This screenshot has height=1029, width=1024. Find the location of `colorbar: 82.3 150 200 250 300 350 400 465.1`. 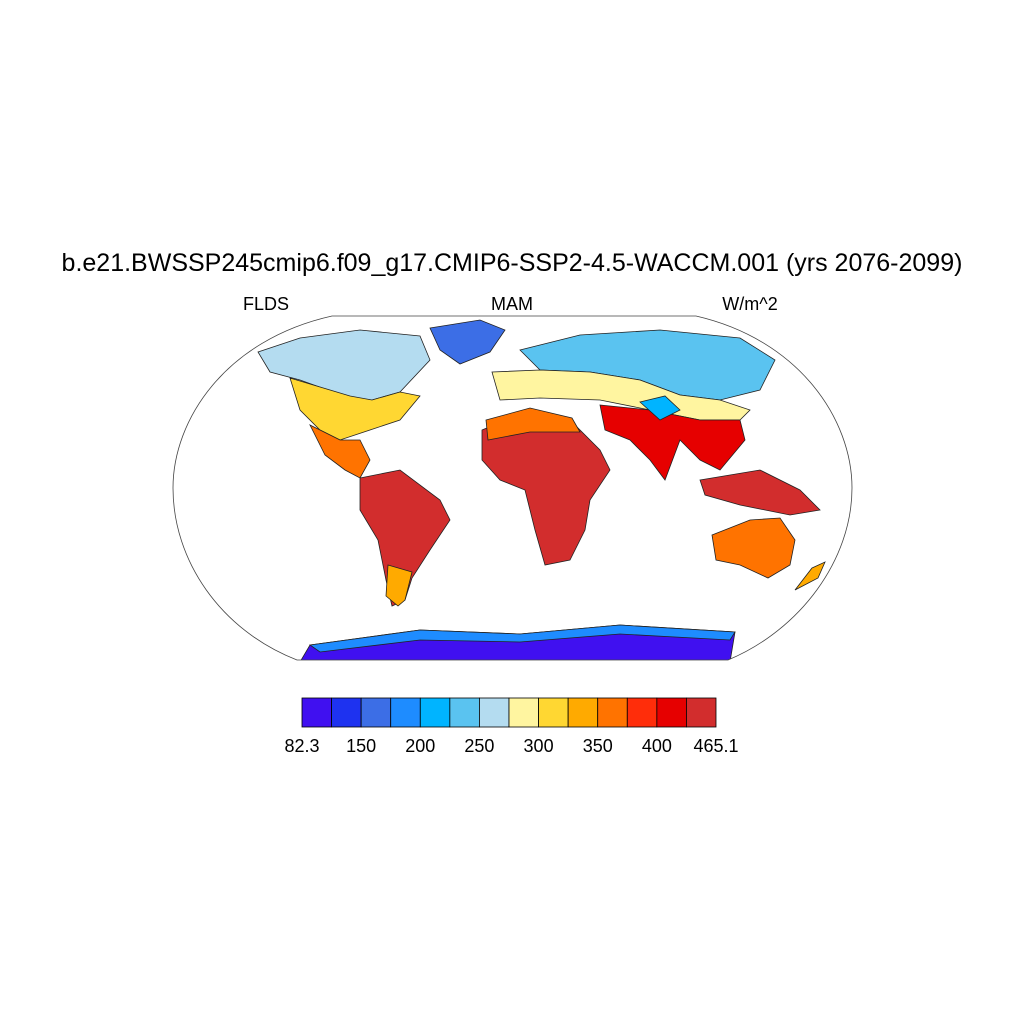

colorbar: 82.3 150 200 250 300 350 400 465.1 is located at coordinates (511, 726).